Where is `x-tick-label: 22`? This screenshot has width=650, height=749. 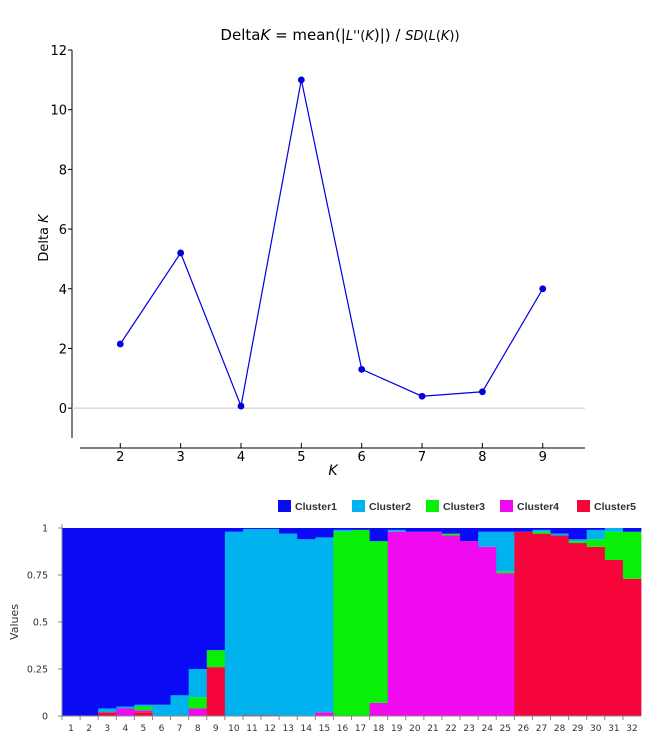
x-tick-label: 22 is located at coordinates (450, 729).